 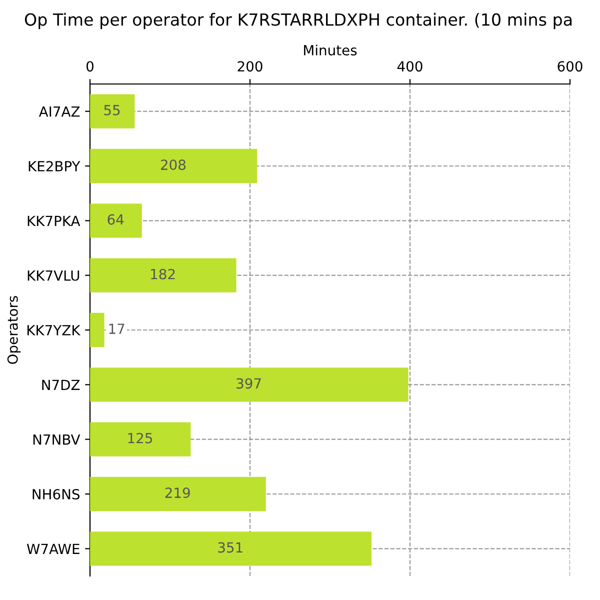 I want to click on x-tick-label: 200, so click(x=250, y=66).